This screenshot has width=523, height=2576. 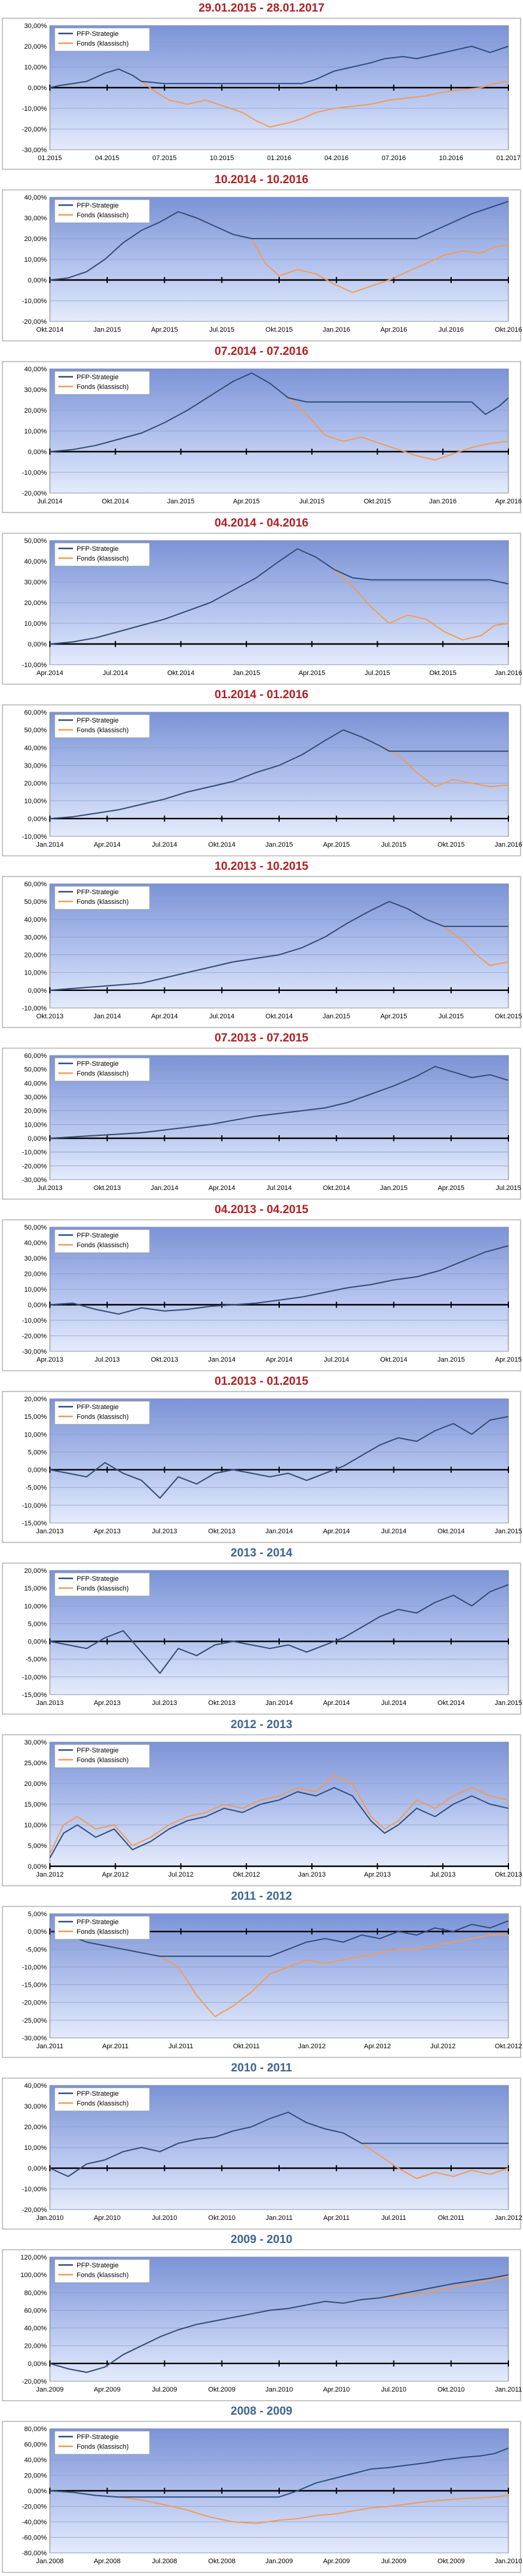 What do you see at coordinates (261, 1038) in the screenshot?
I see `chart-title: 07.2013 - 07.2015` at bounding box center [261, 1038].